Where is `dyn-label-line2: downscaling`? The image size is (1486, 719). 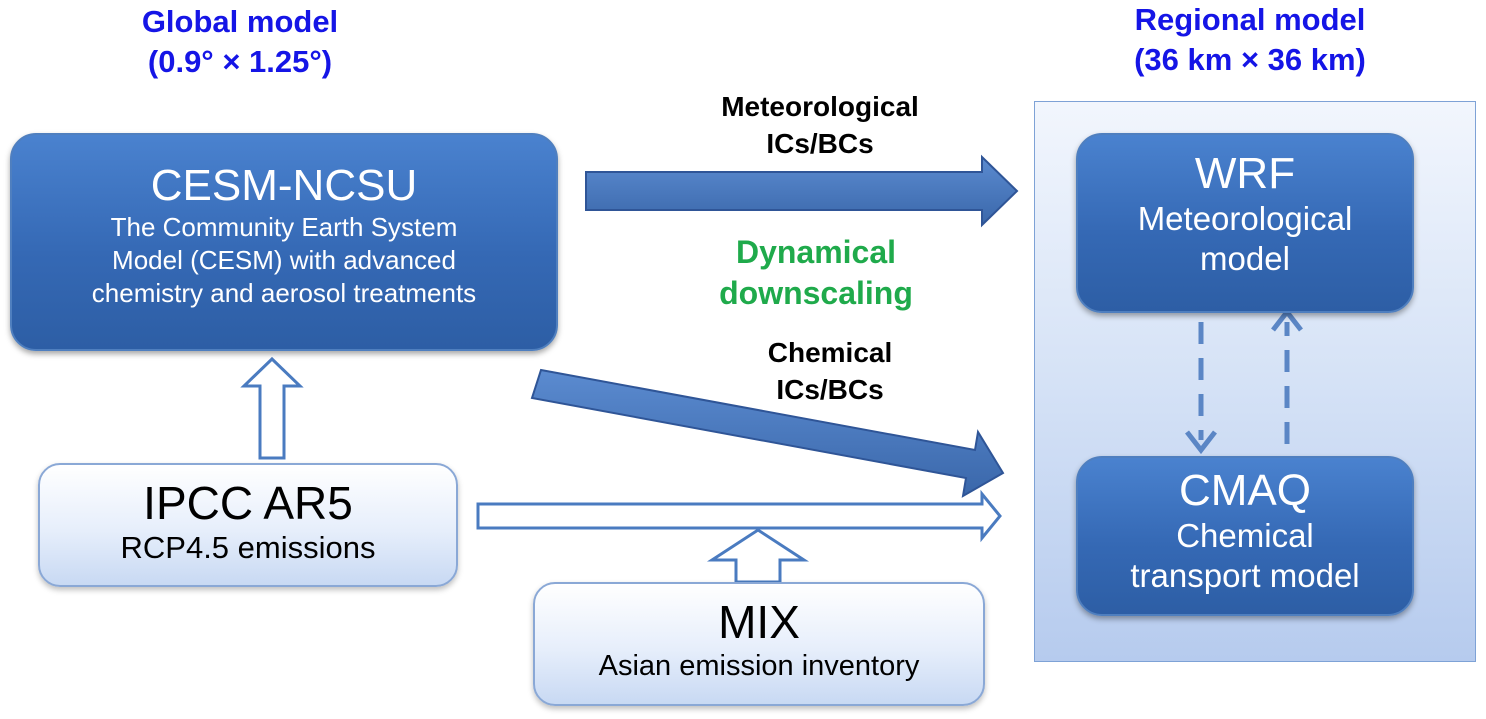 dyn-label-line2: downscaling is located at coordinates (816, 293).